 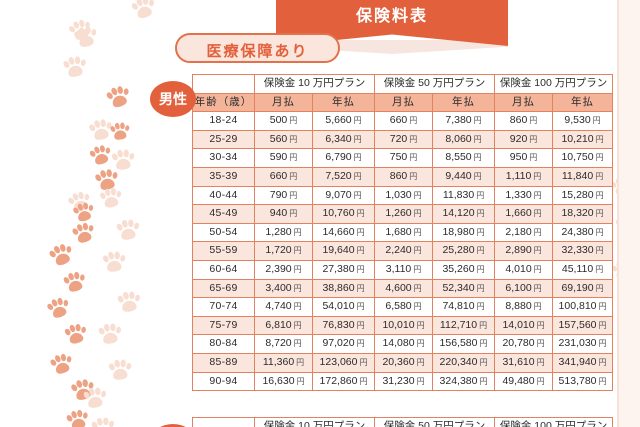 I want to click on cell-premium-3: 8,550 円, so click(x=464, y=158).